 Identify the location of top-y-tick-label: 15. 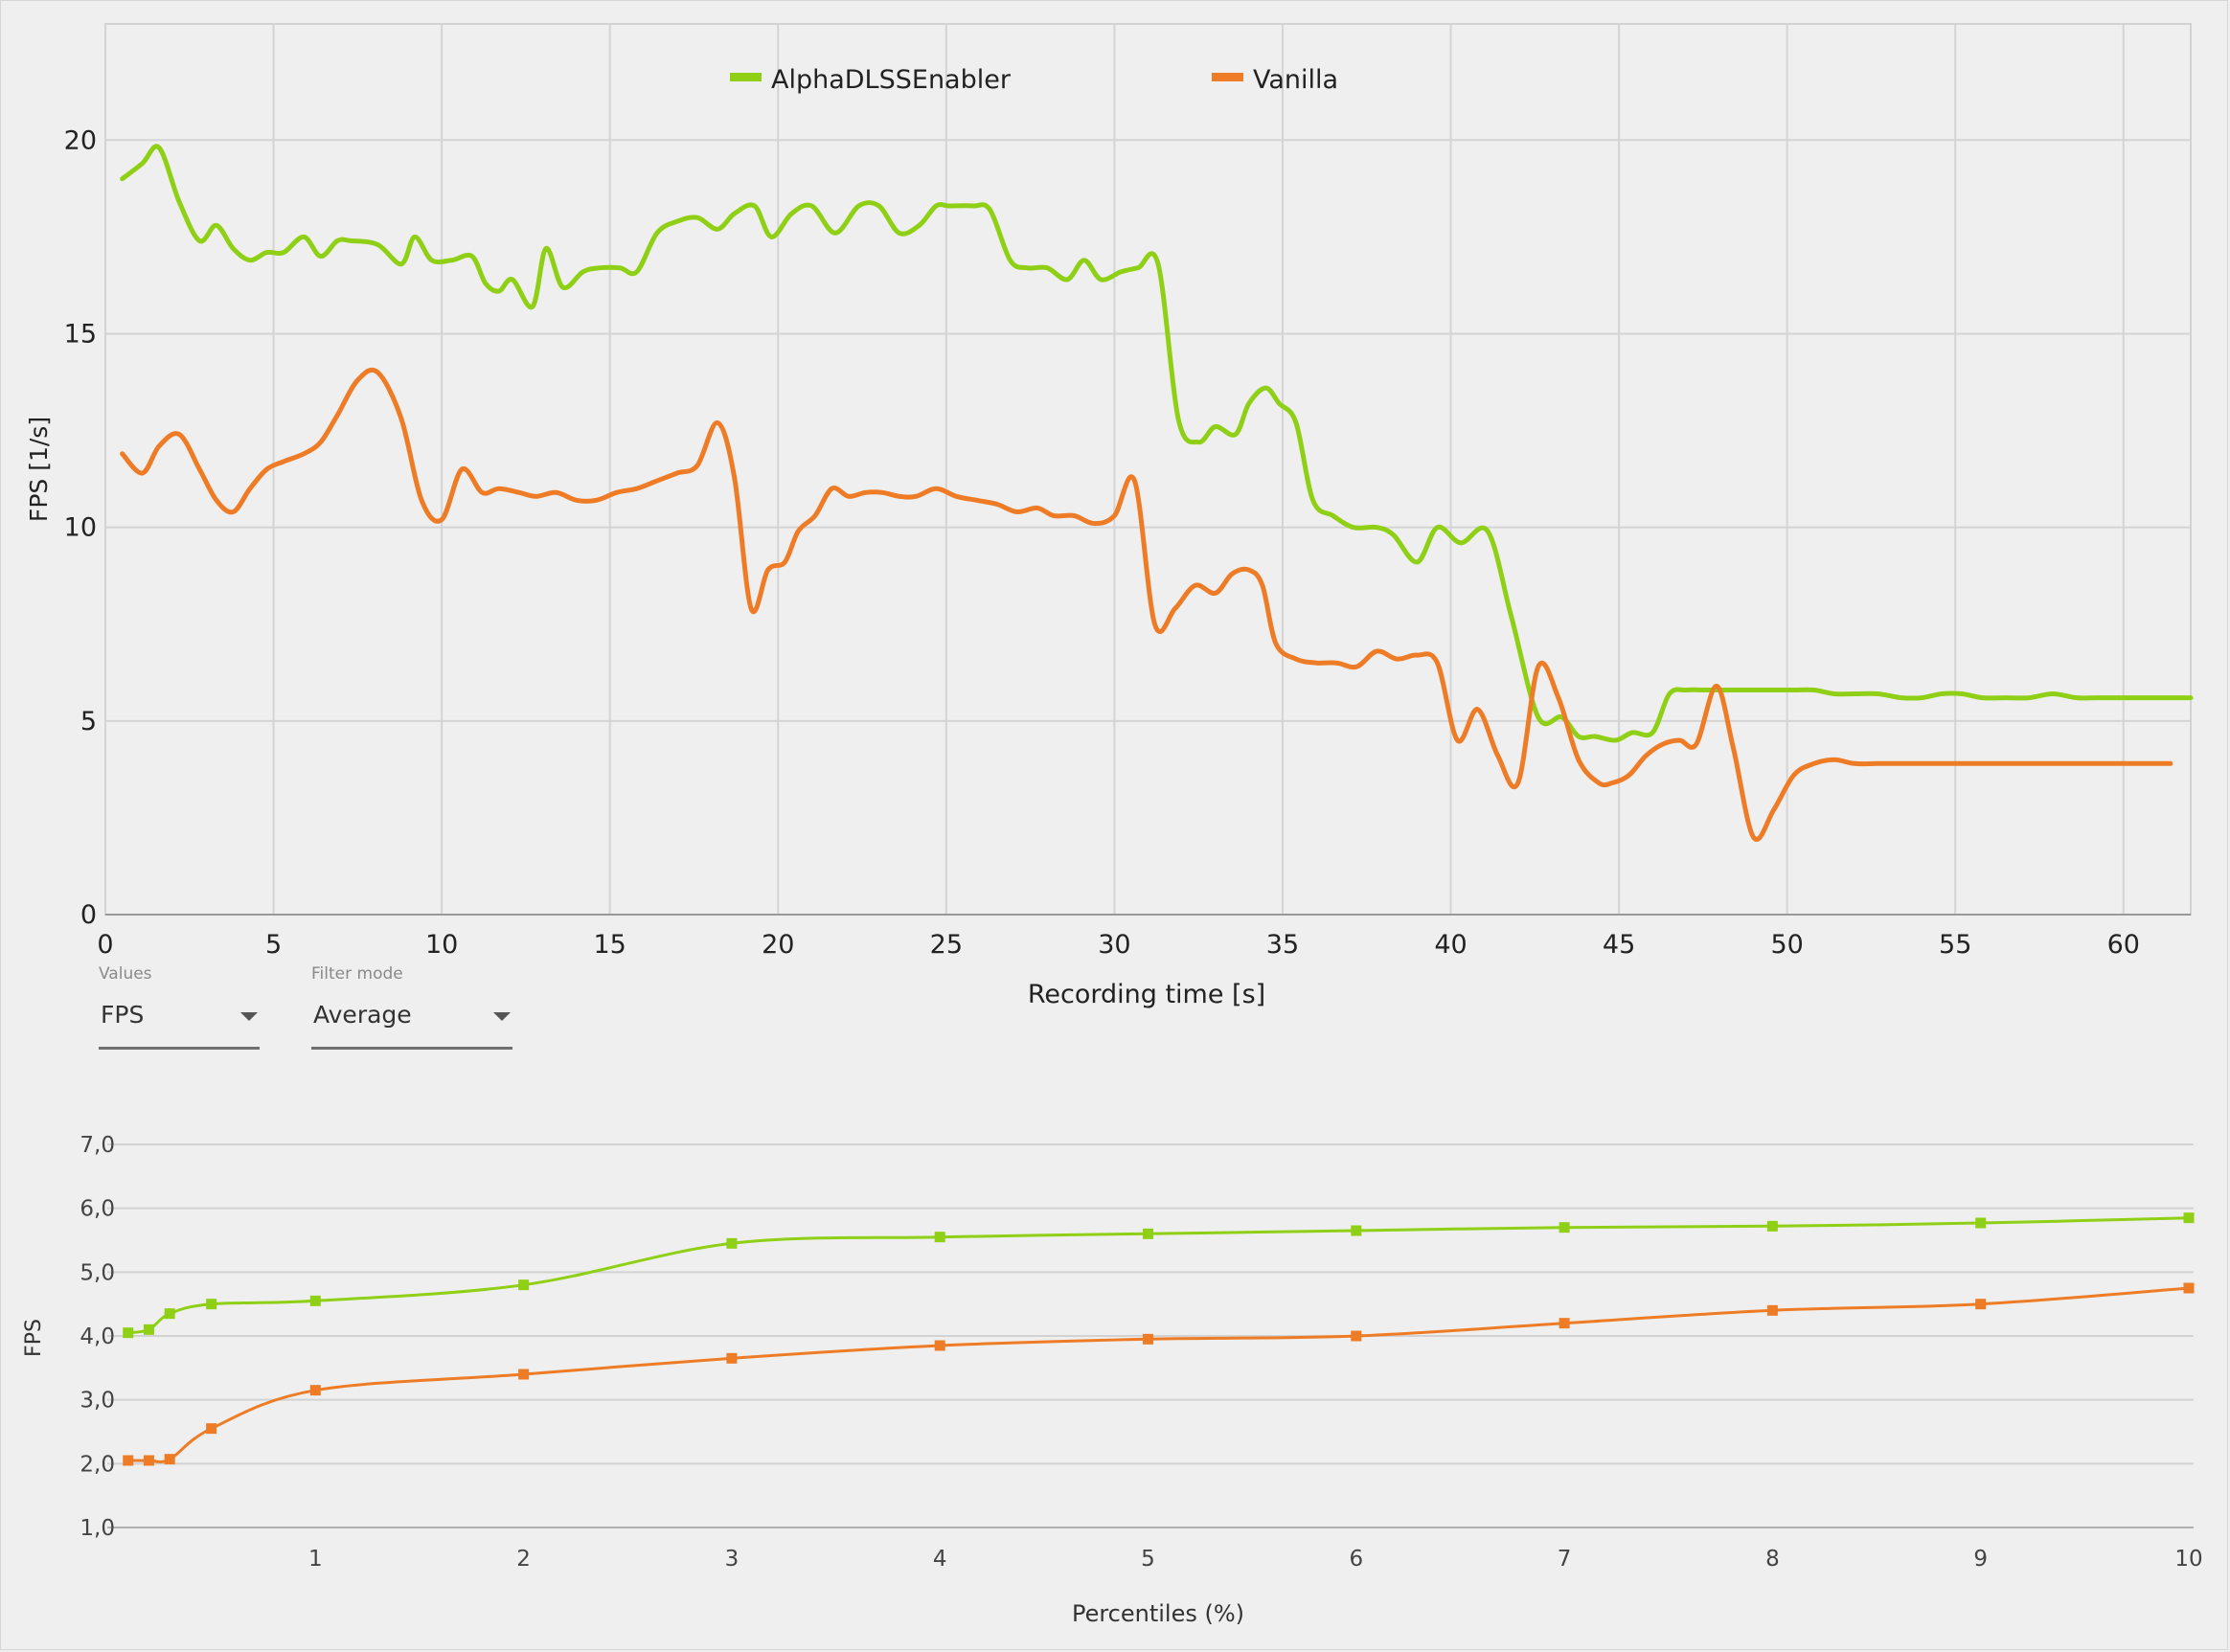
(80, 334).